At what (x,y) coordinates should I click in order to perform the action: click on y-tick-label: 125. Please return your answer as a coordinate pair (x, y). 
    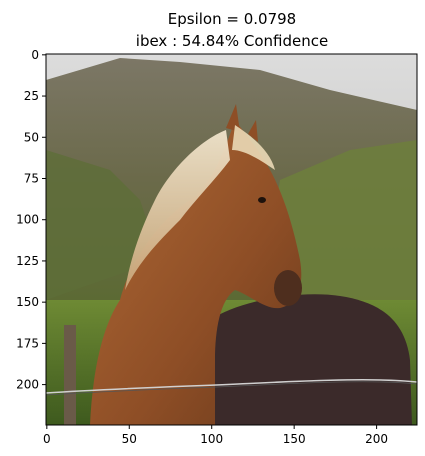
    Looking at the image, I should click on (27, 261).